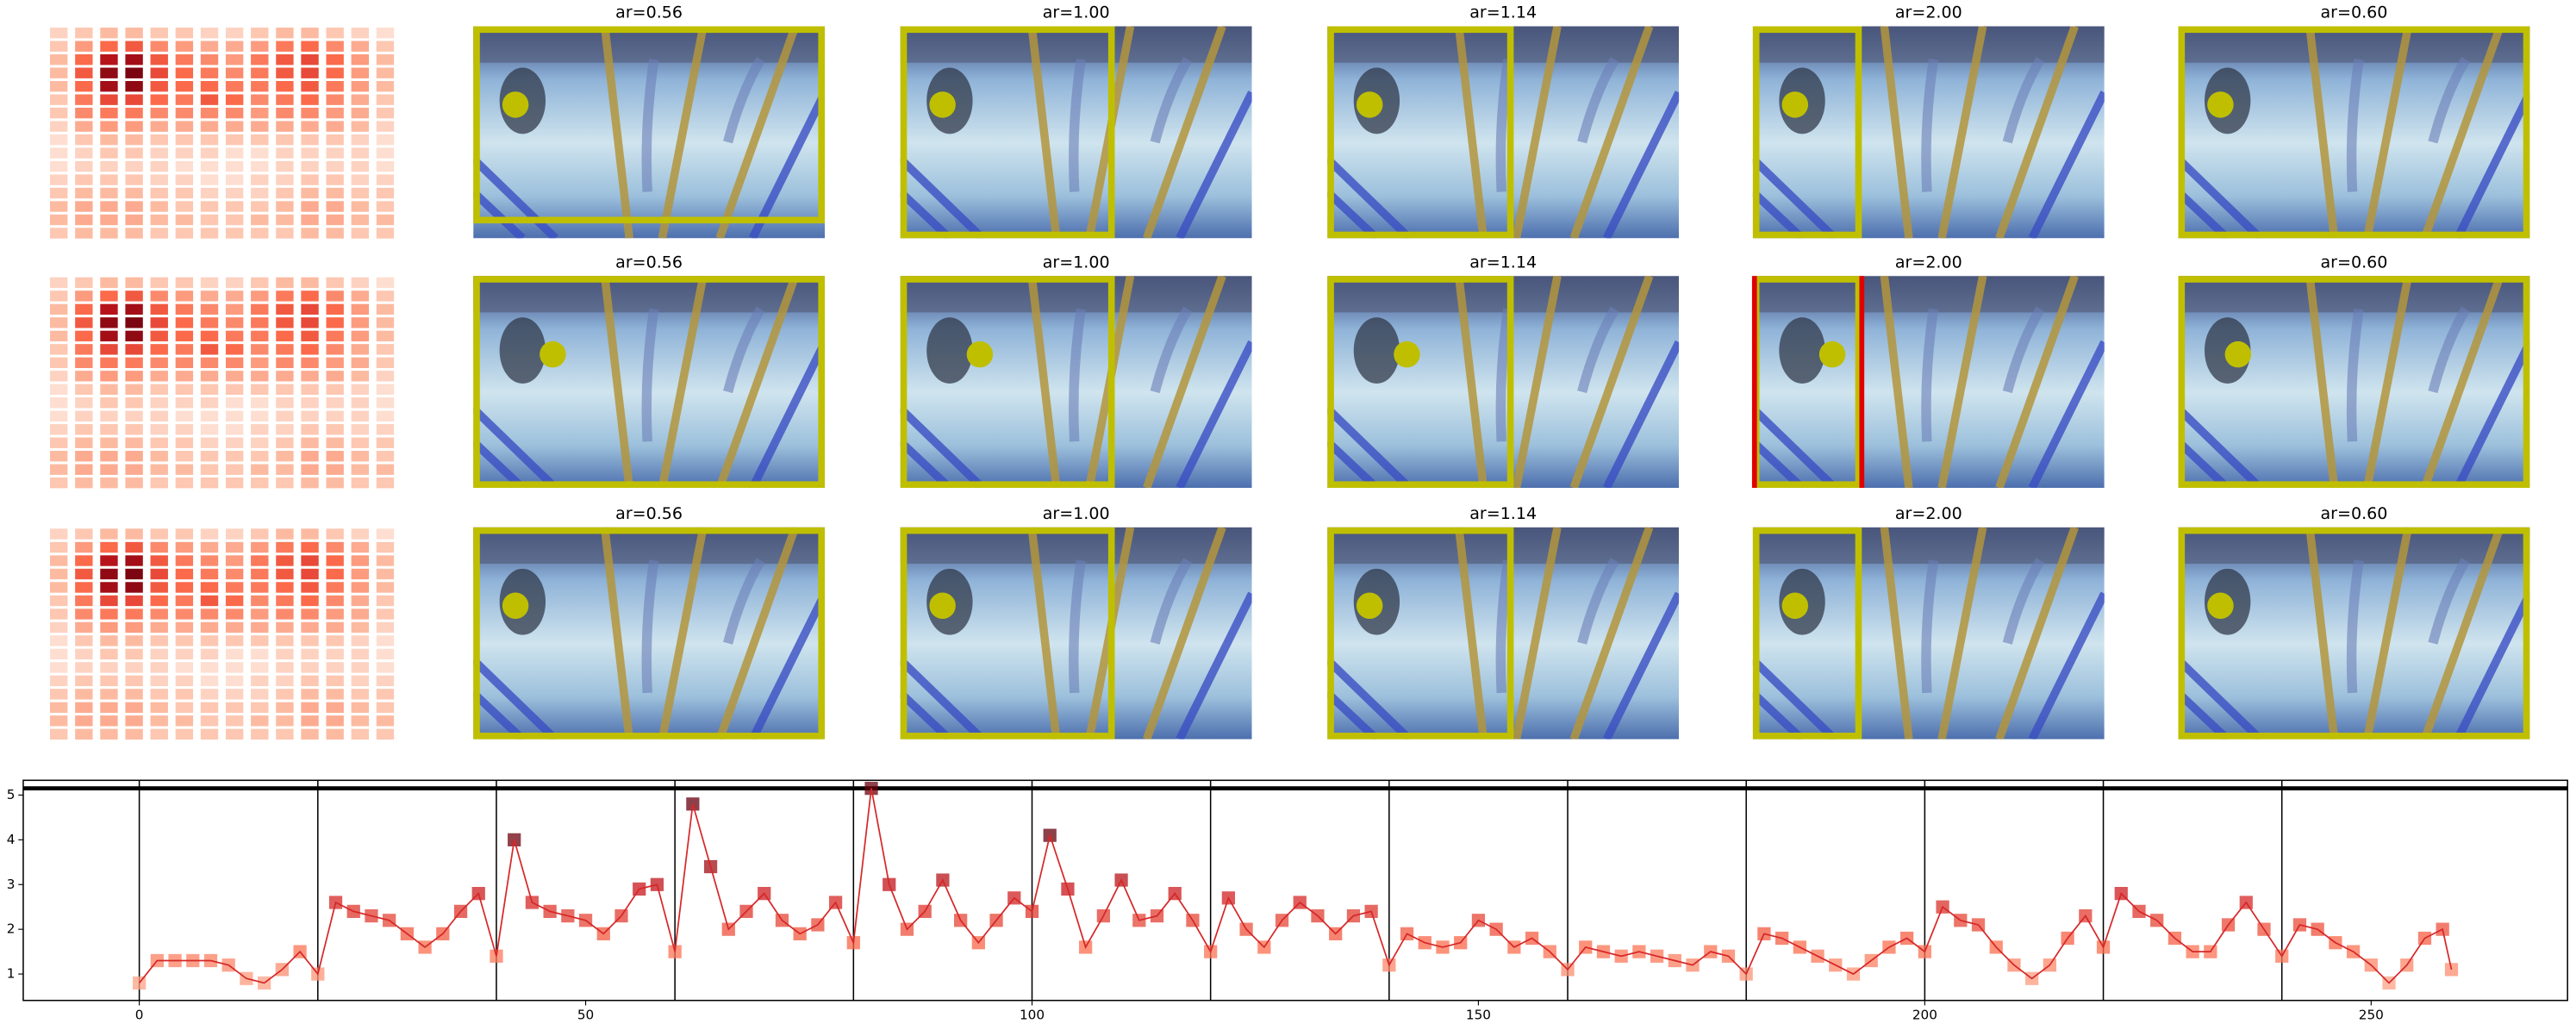 Image resolution: width=2576 pixels, height=1030 pixels. What do you see at coordinates (1076, 513) in the screenshot?
I see `panel-title: ar=1.00` at bounding box center [1076, 513].